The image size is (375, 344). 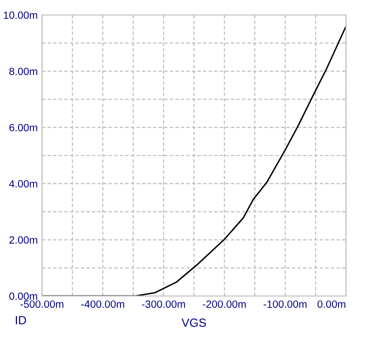 I want to click on x-tick-label: -500.00m, so click(x=42, y=304).